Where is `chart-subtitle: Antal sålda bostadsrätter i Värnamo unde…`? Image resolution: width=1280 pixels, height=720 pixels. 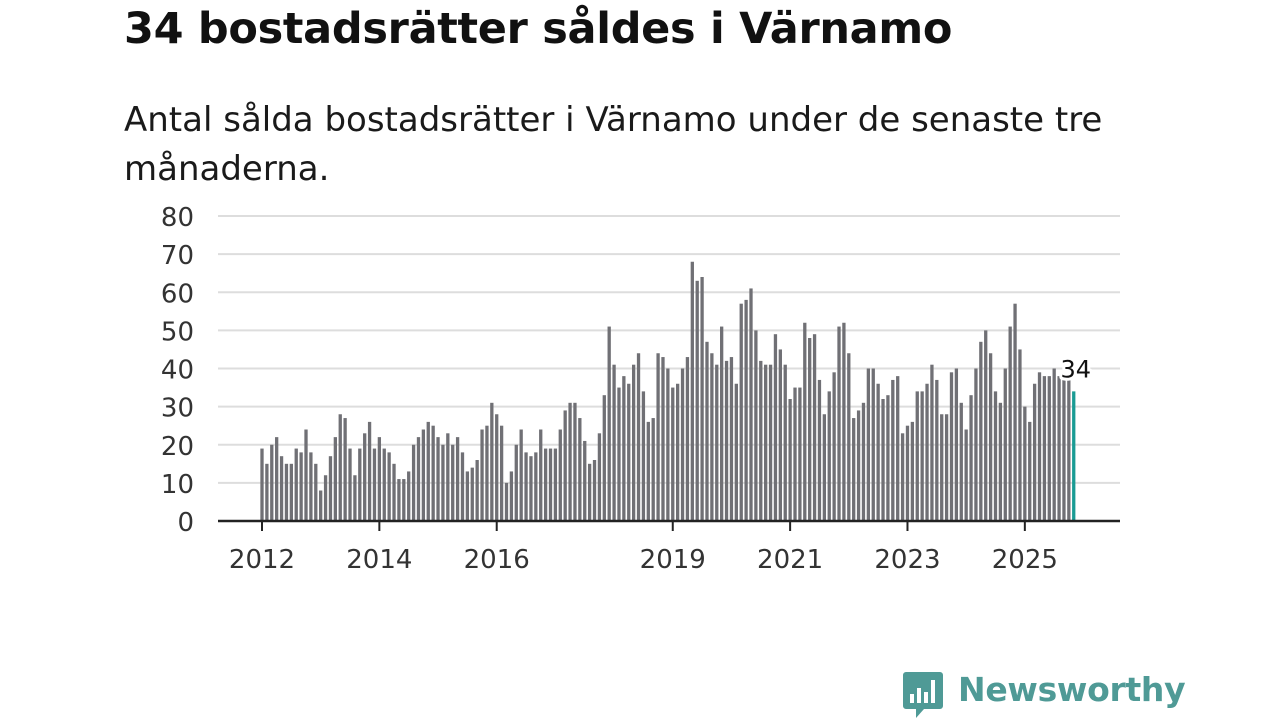
chart-subtitle: Antal sålda bostadsrätter i Värnamo unde… is located at coordinates (613, 144).